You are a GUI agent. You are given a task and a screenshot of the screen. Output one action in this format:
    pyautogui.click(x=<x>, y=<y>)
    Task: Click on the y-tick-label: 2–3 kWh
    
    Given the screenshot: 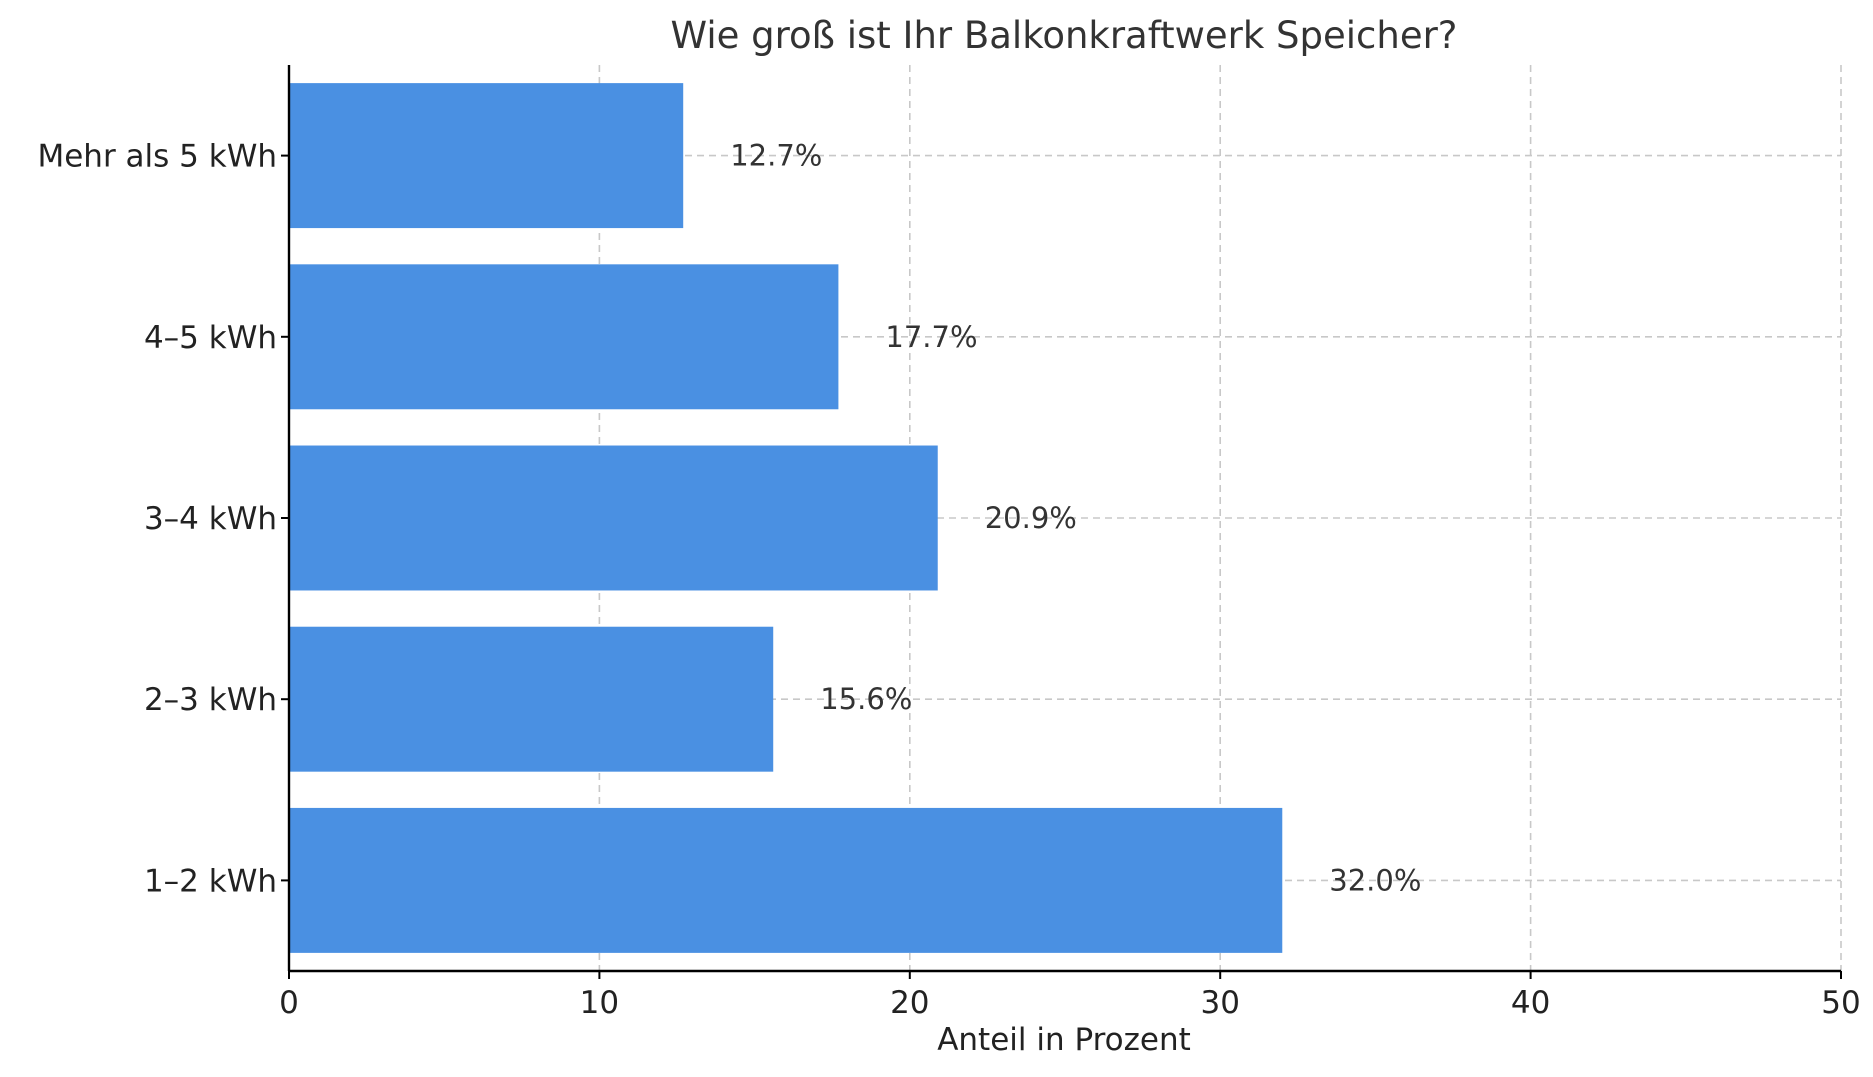 What is the action you would take?
    pyautogui.click(x=210, y=700)
    